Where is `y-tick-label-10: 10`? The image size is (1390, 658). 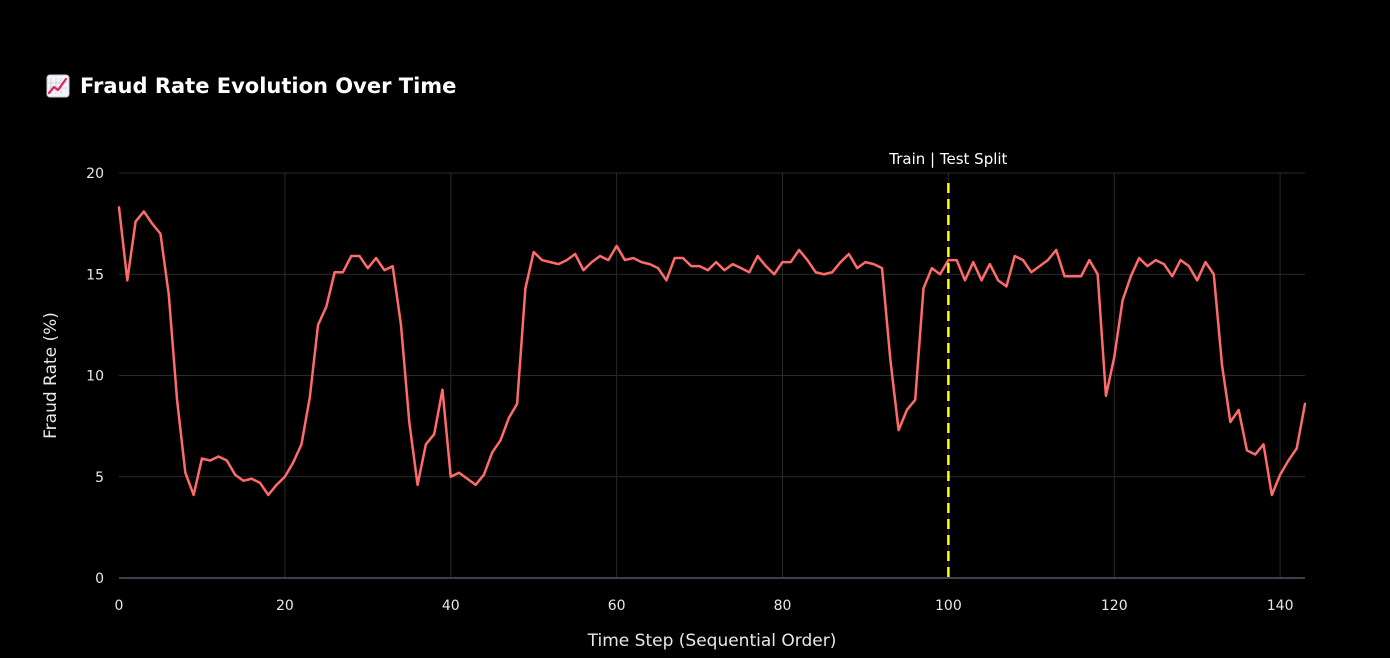
y-tick-label-10: 10 is located at coordinates (95, 377).